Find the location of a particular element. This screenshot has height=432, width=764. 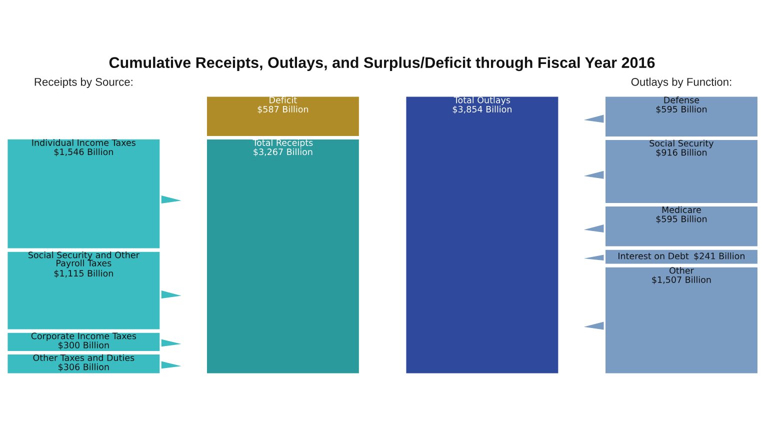

text: Outlays by Function: is located at coordinates (681, 83).